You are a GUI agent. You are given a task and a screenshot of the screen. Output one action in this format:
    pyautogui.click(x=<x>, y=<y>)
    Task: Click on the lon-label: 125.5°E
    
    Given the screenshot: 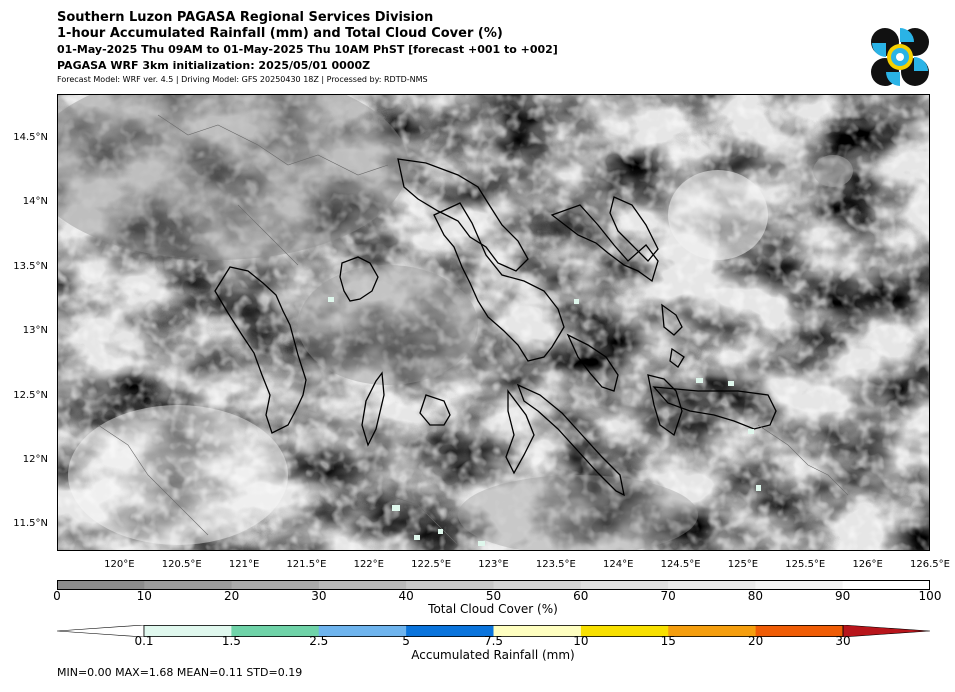 What is the action you would take?
    pyautogui.click(x=805, y=564)
    